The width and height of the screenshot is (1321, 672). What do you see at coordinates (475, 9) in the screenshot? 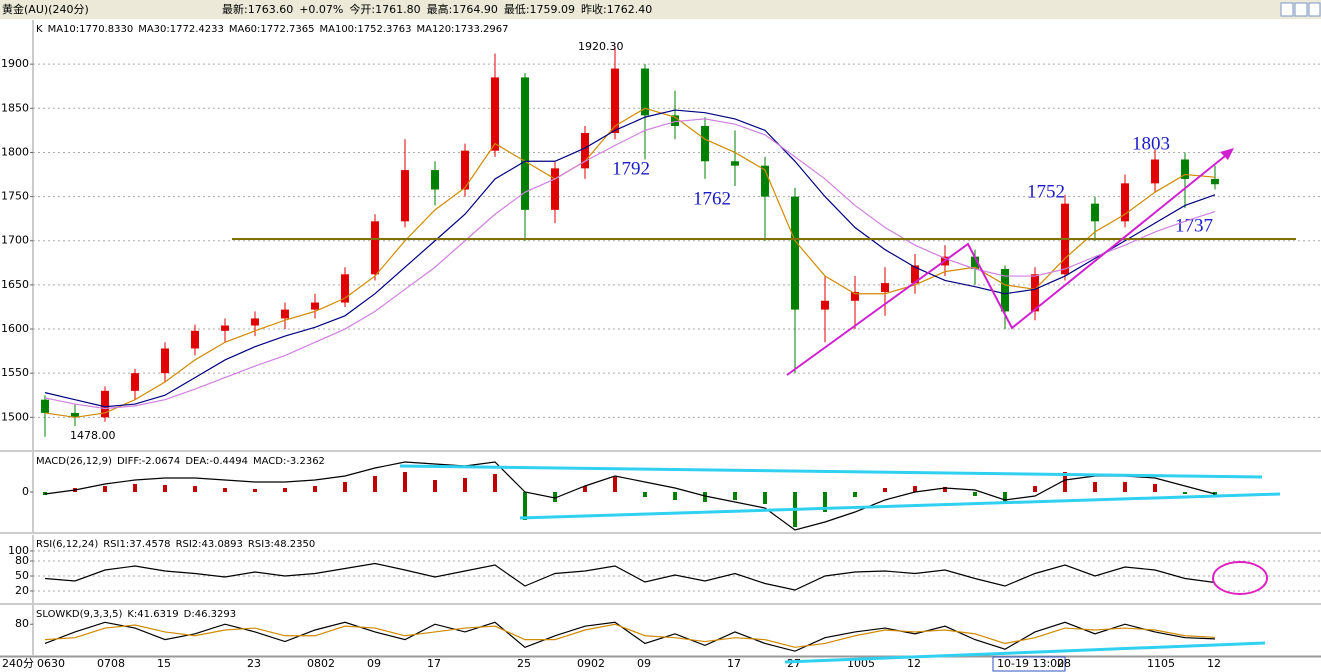
I see `quote-value: 1764.90` at bounding box center [475, 9].